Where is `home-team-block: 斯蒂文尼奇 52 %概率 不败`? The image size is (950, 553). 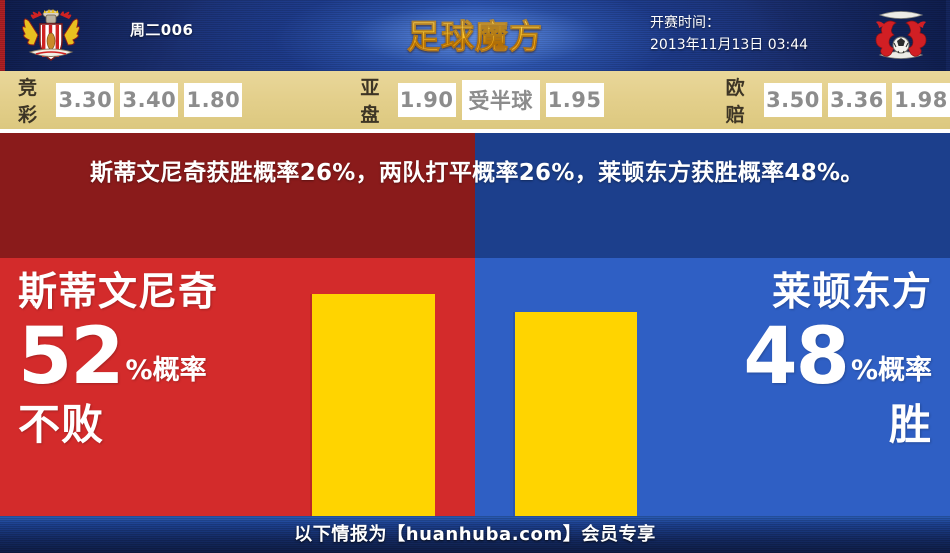
home-team-block: 斯蒂文尼奇 52 %概率 不败 is located at coordinates (158, 360).